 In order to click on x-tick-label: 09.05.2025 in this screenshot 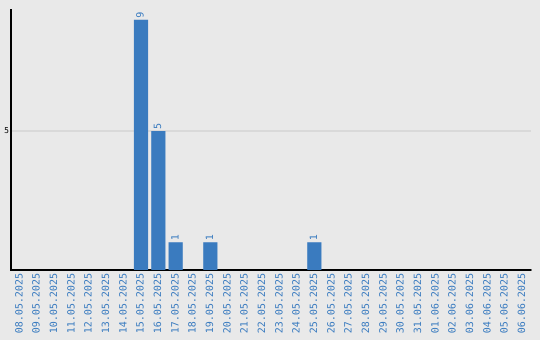, I will do `click(37, 303)`.